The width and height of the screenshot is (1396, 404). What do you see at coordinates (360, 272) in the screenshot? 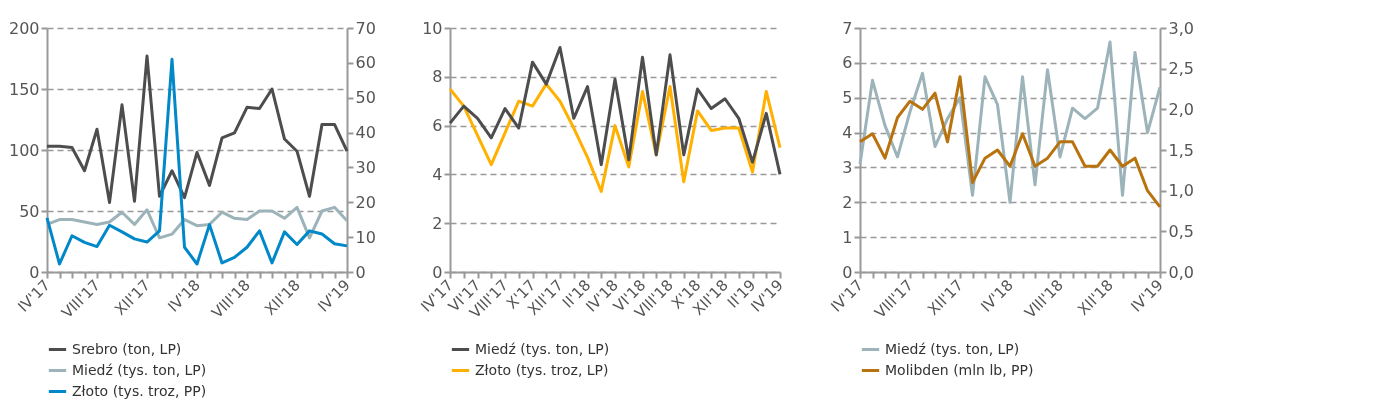
I see `y2-tick-label: 0` at bounding box center [360, 272].